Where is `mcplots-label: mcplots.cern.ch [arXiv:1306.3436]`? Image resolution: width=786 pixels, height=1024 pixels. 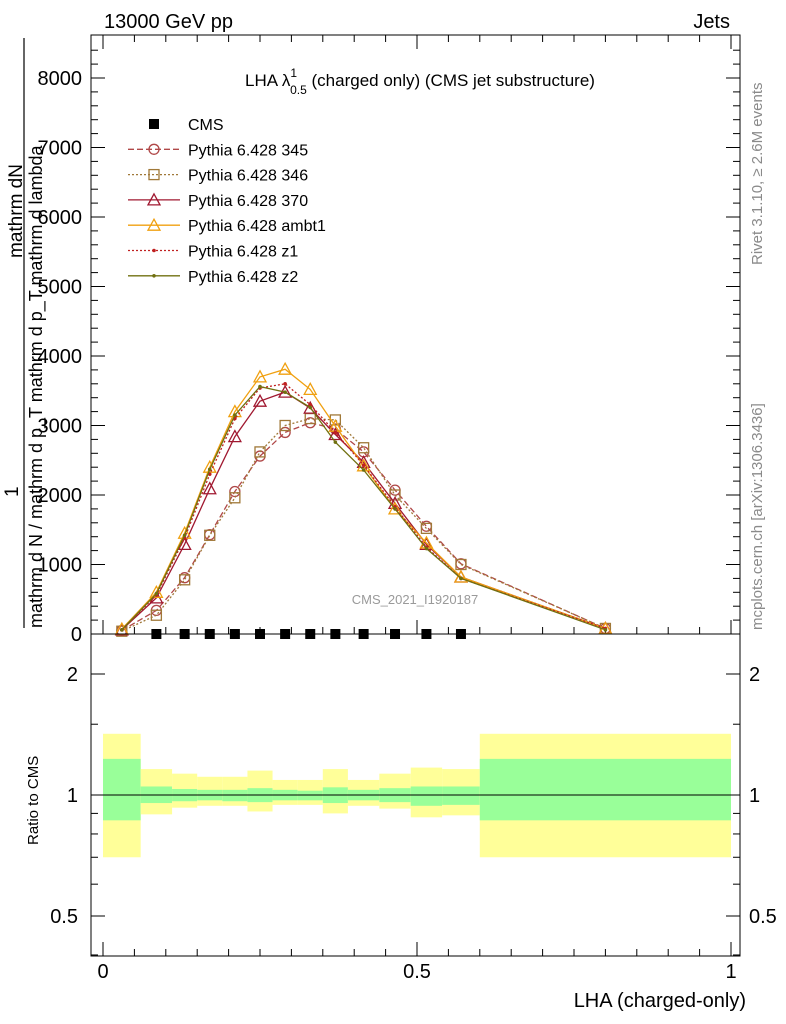 mcplots-label: mcplots.cern.ch [arXiv:1306.3436] is located at coordinates (757, 516).